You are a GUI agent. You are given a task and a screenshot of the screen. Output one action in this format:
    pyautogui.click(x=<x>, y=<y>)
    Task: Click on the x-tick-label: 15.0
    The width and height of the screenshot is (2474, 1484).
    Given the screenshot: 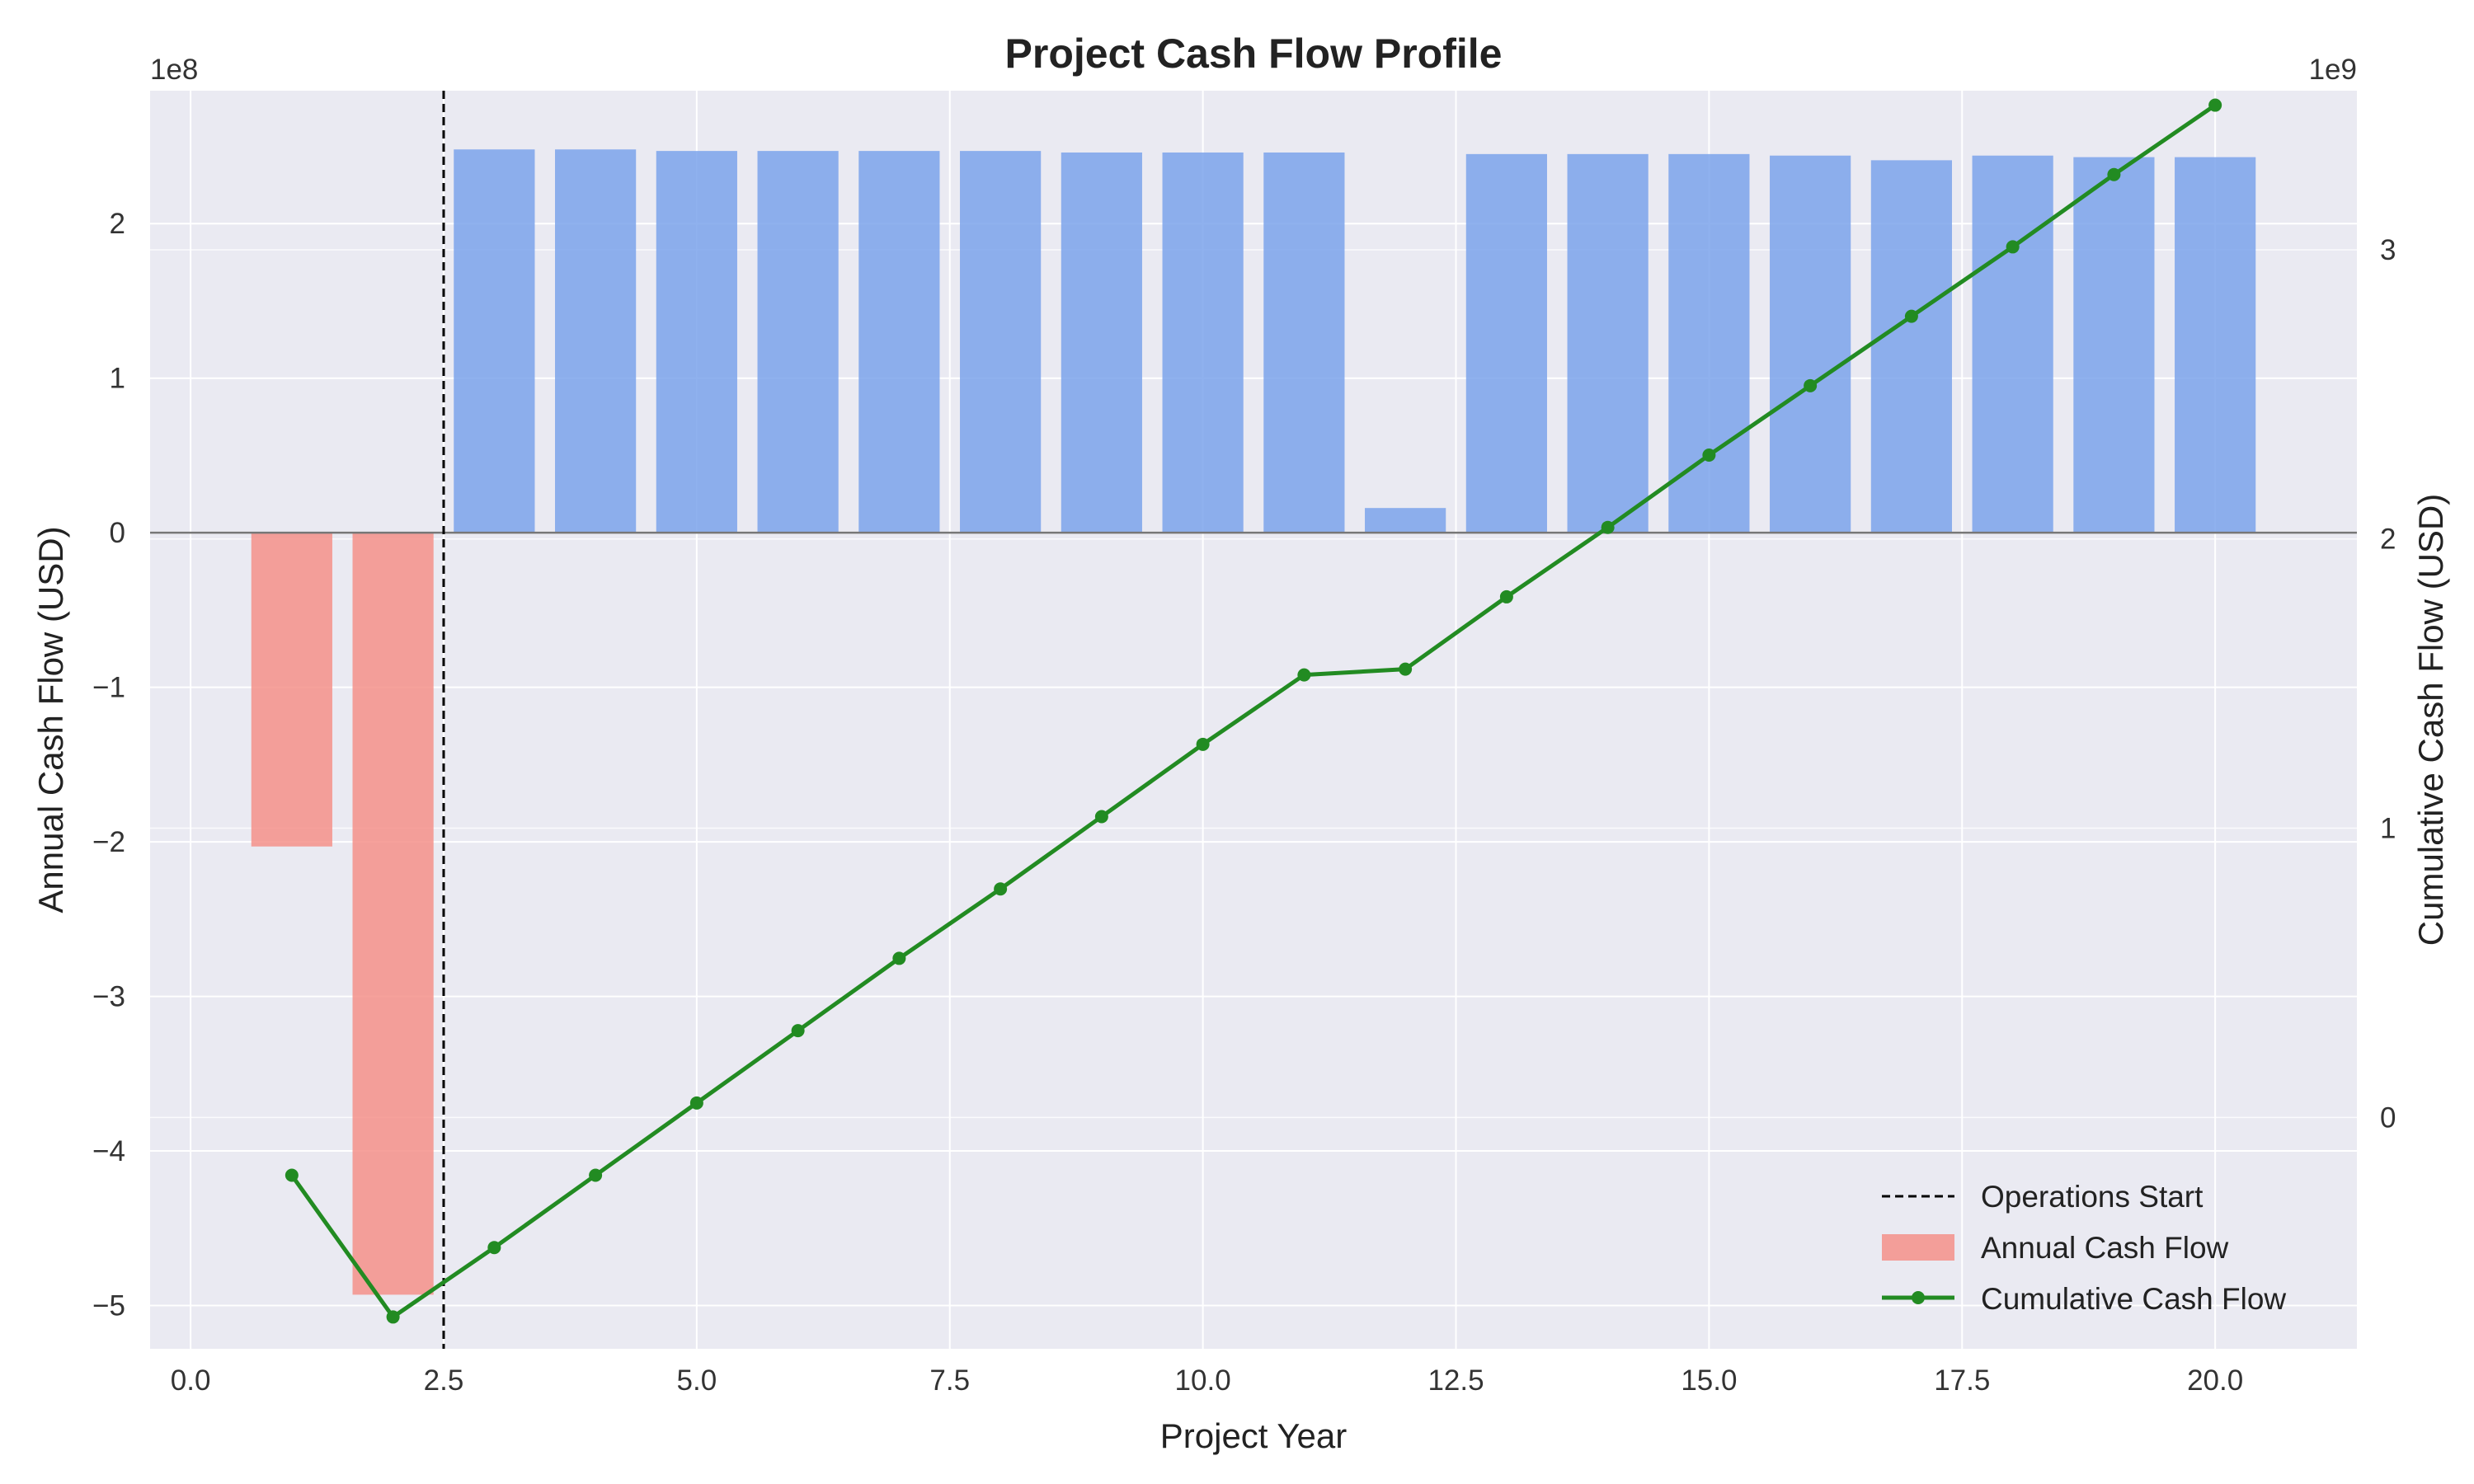 What is the action you would take?
    pyautogui.click(x=1709, y=1380)
    